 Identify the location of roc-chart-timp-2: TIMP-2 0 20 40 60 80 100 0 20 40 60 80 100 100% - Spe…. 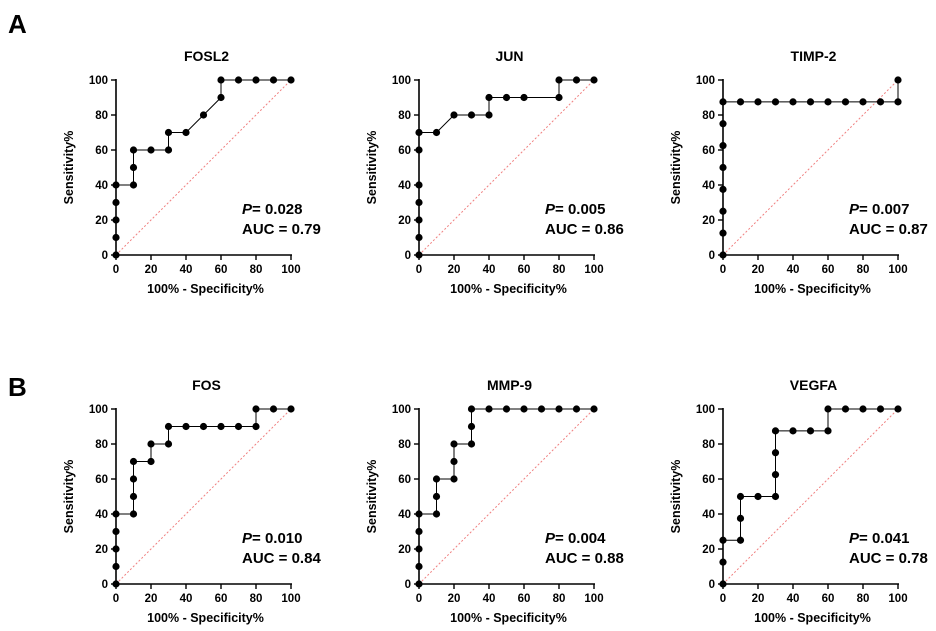
(798, 172).